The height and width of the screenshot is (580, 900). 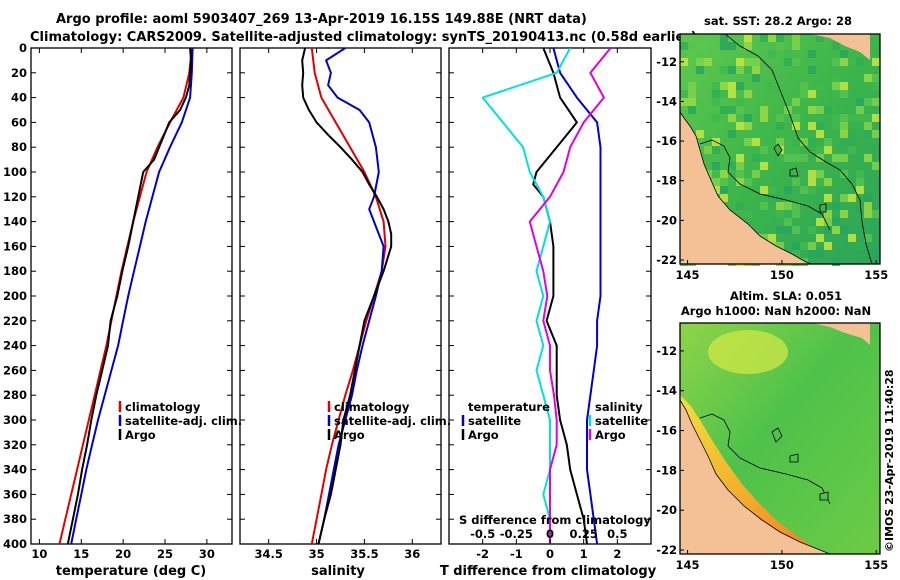 I want to click on isobath, so click(x=798, y=149).